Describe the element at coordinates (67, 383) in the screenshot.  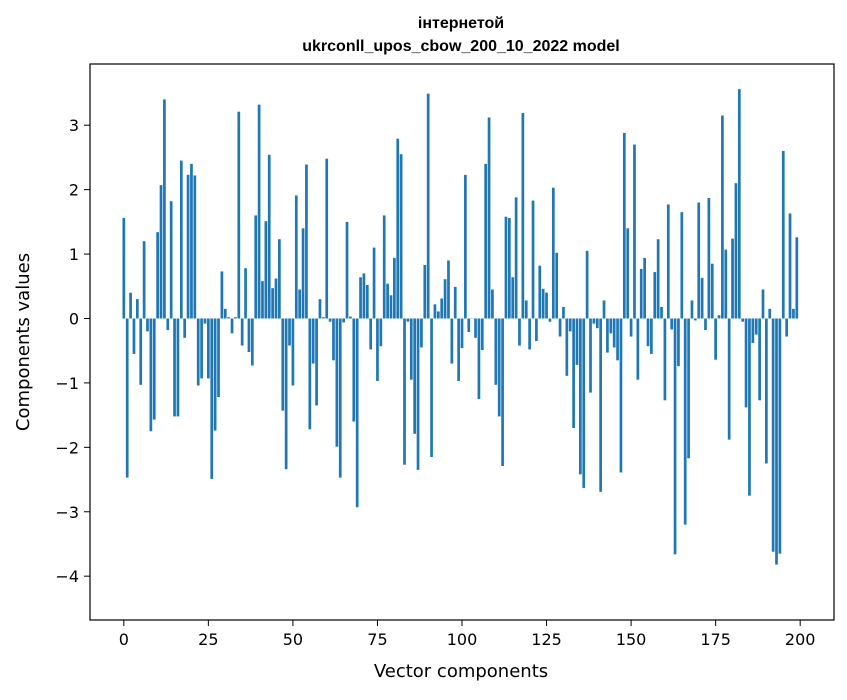
I see `y-tick-label: −1` at that location.